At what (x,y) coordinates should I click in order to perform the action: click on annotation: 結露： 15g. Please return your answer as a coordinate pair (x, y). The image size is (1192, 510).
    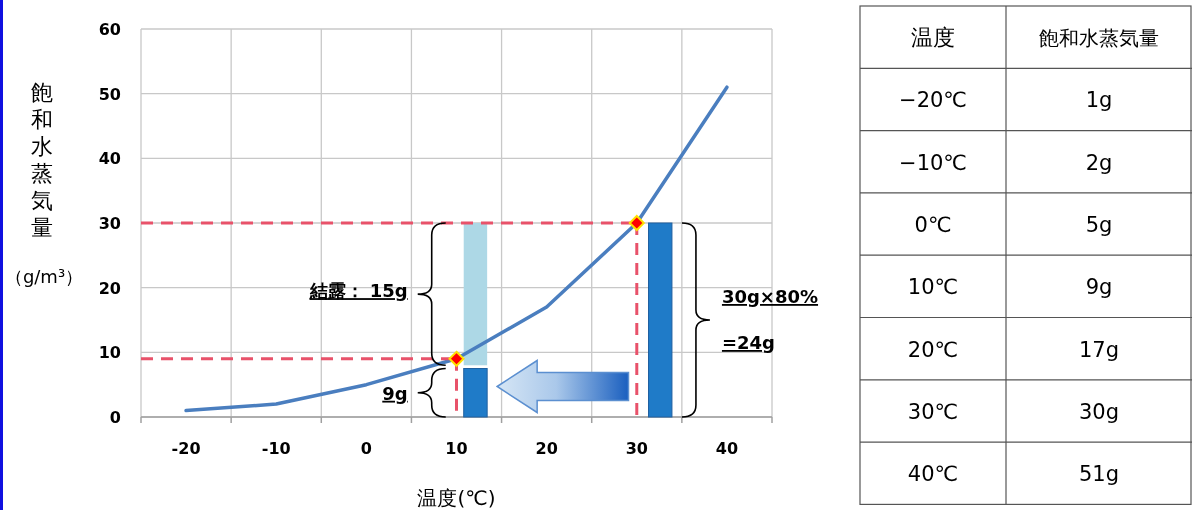
    Looking at the image, I should click on (358, 291).